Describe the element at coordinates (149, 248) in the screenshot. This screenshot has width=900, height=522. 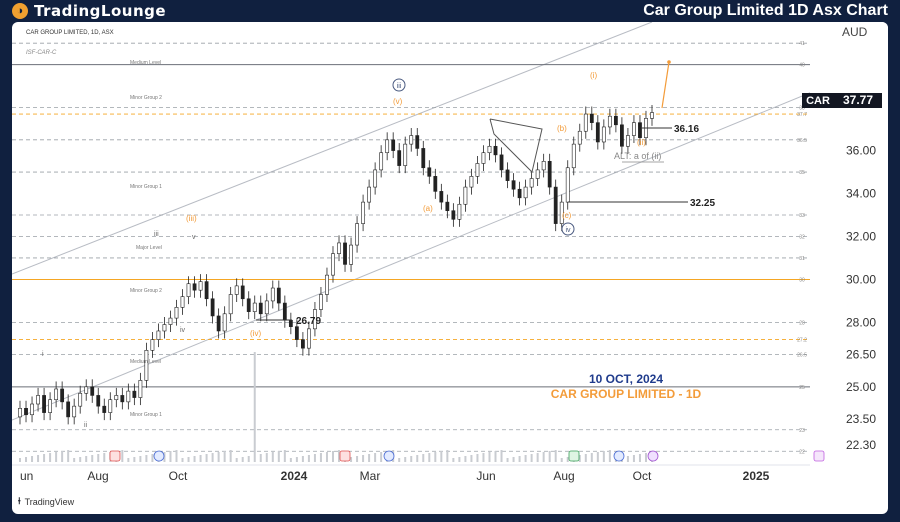
I see `level-label-3: Major Level` at that location.